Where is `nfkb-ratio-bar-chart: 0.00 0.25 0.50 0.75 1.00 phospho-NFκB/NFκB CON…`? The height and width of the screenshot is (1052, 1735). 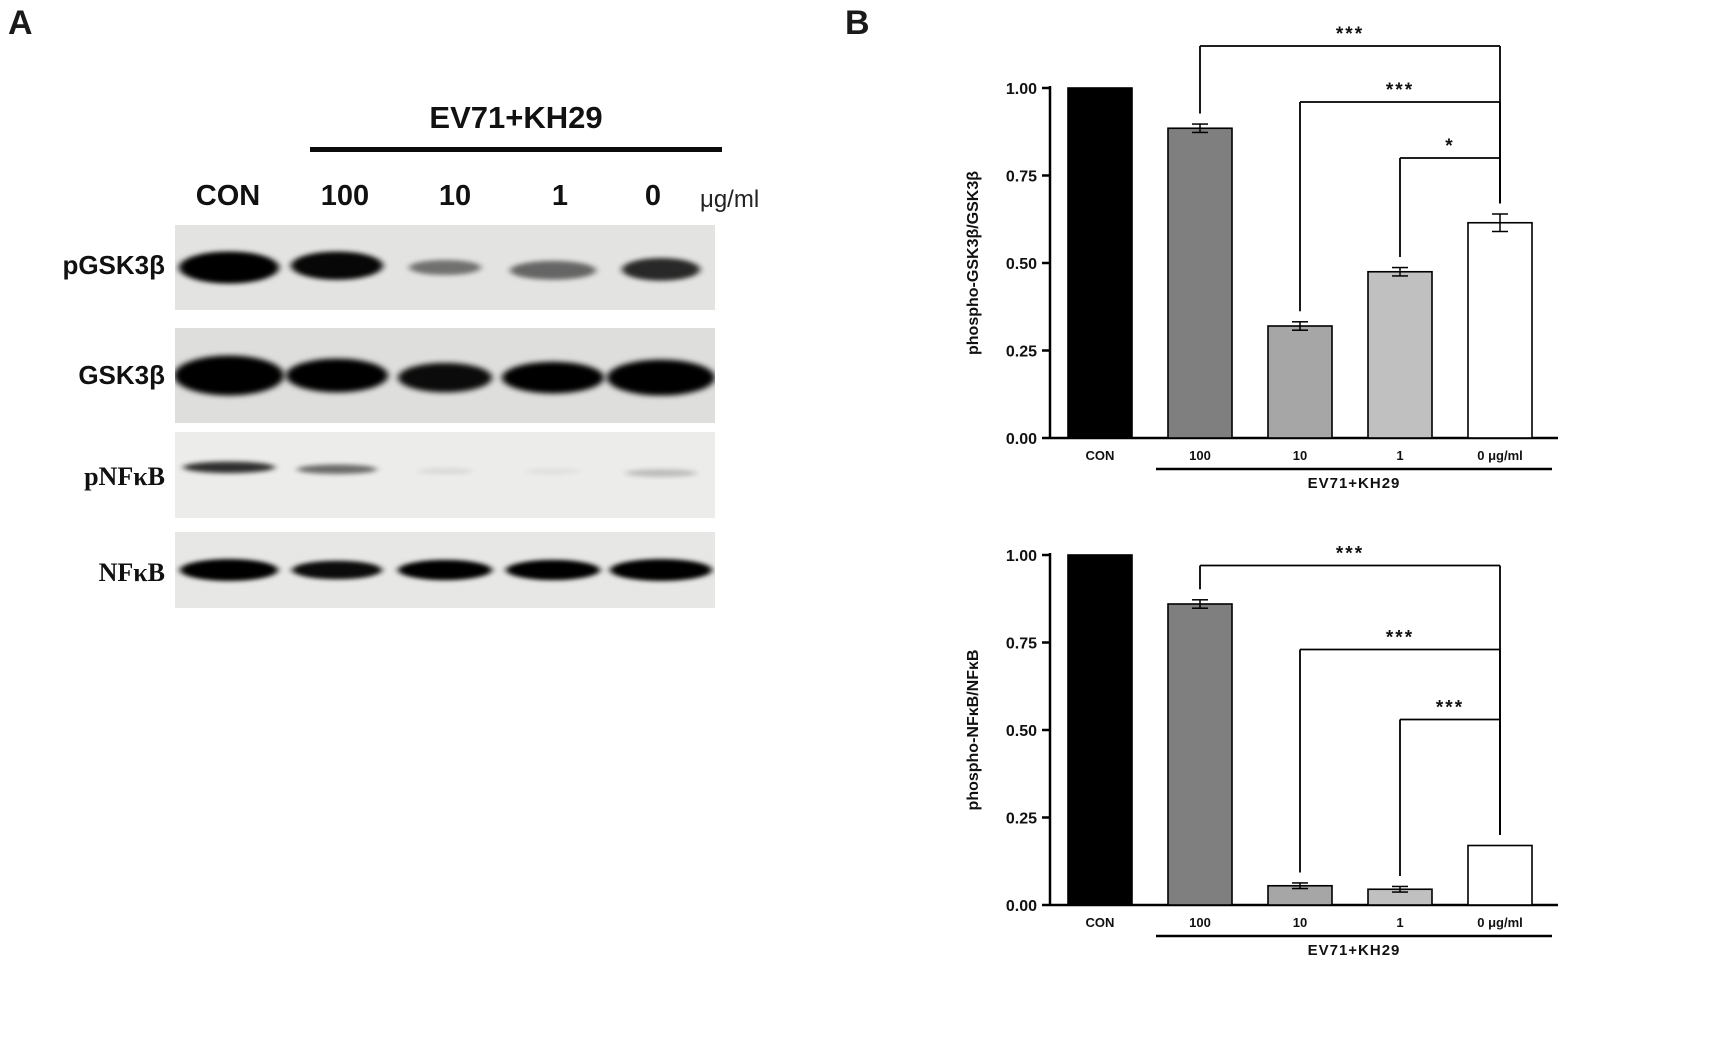
nfkb-ratio-bar-chart: 0.00 0.25 0.50 0.75 1.00 phospho-NFκB/NFκB CON… is located at coordinates (1261, 751).